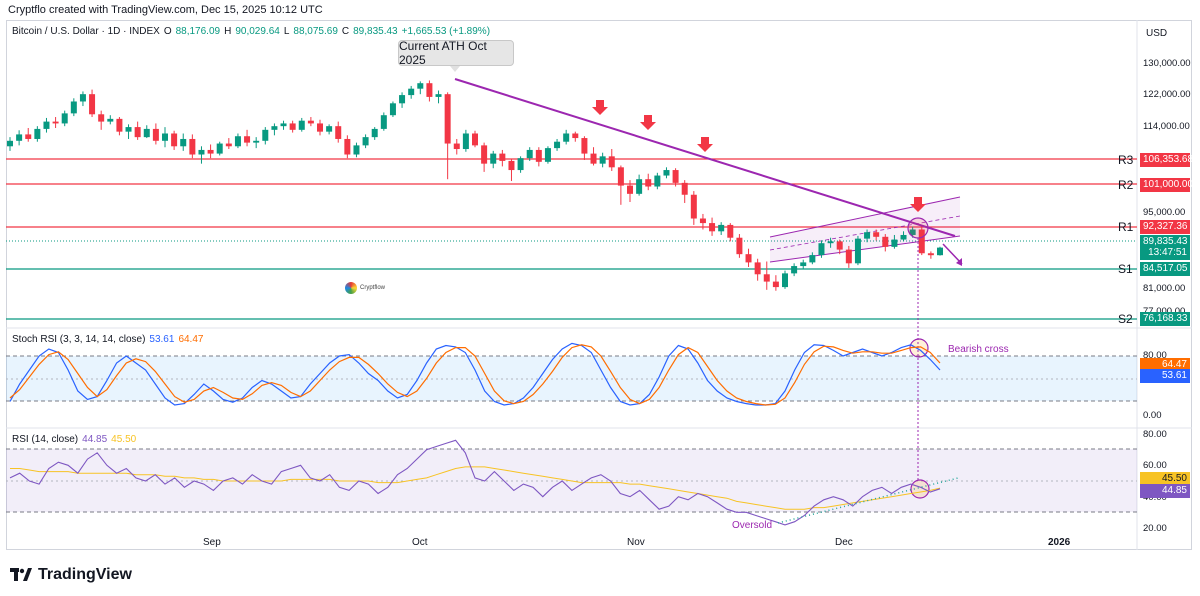 This screenshot has height=596, width=1200. What do you see at coordinates (1167, 94) in the screenshot?
I see `y-tick: 122,000.00` at bounding box center [1167, 94].